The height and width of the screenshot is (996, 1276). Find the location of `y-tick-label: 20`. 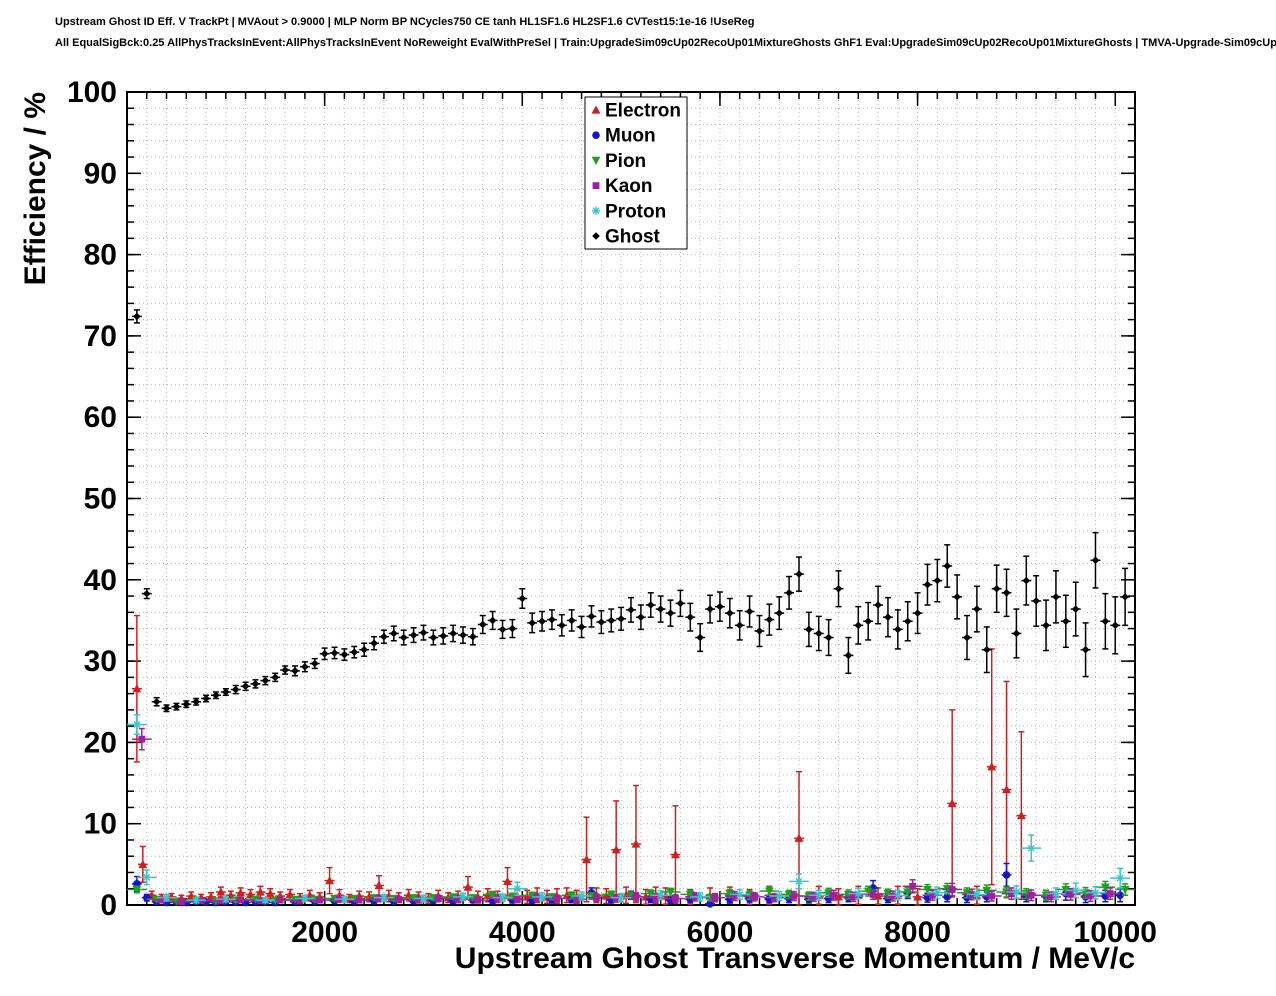

y-tick-label: 20 is located at coordinates (100, 742).